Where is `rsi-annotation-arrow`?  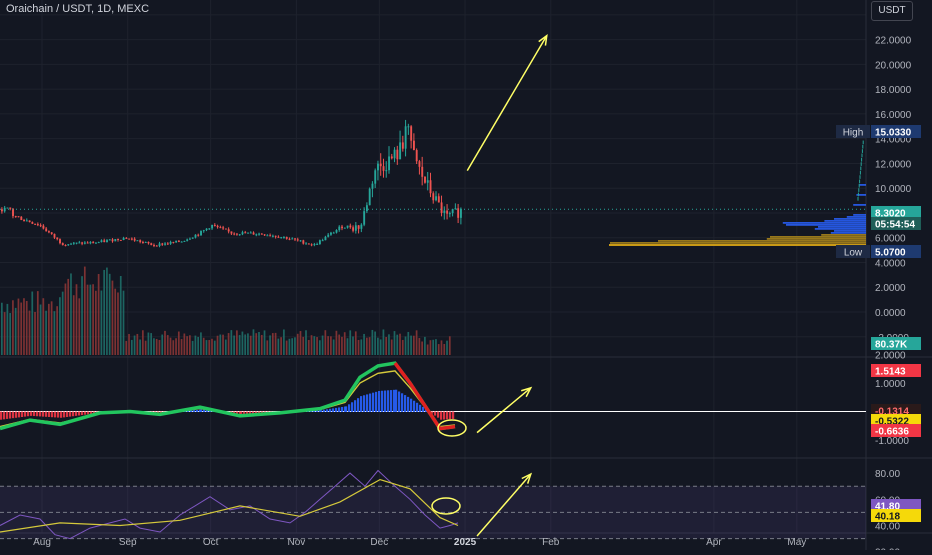
rsi-annotation-arrow is located at coordinates (504, 504).